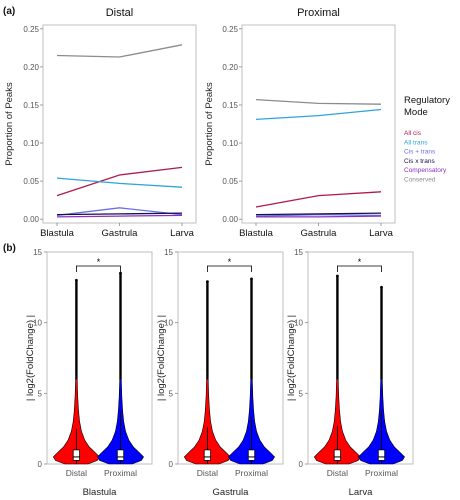 This screenshot has width=460, height=500. Describe the element at coordinates (419, 161) in the screenshot. I see `legend-item-cis-x-trans: Cis x trans` at that location.